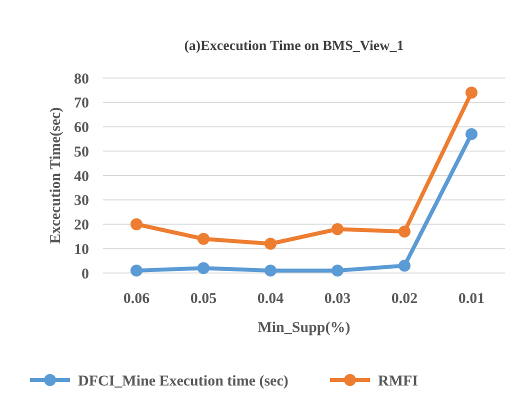 The height and width of the screenshot is (412, 524). What do you see at coordinates (471, 299) in the screenshot?
I see `x-tick-label: 0.01` at bounding box center [471, 299].